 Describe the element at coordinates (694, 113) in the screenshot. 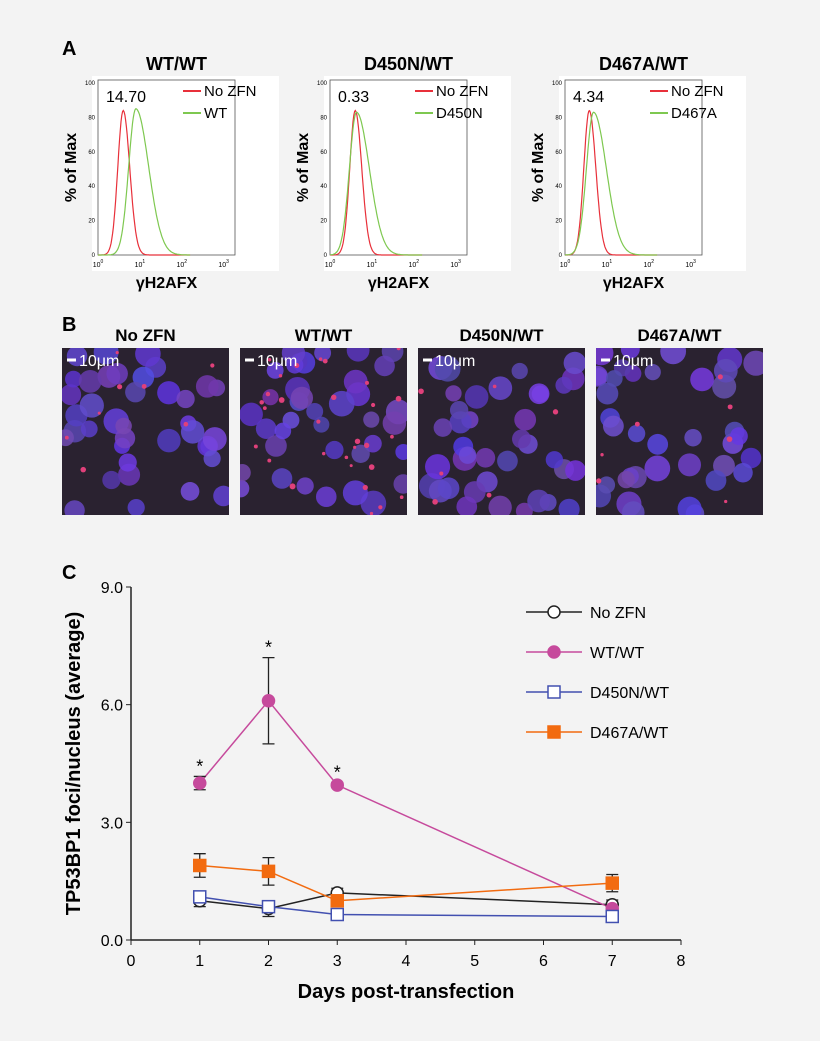

I see `legend-label: D467A` at that location.